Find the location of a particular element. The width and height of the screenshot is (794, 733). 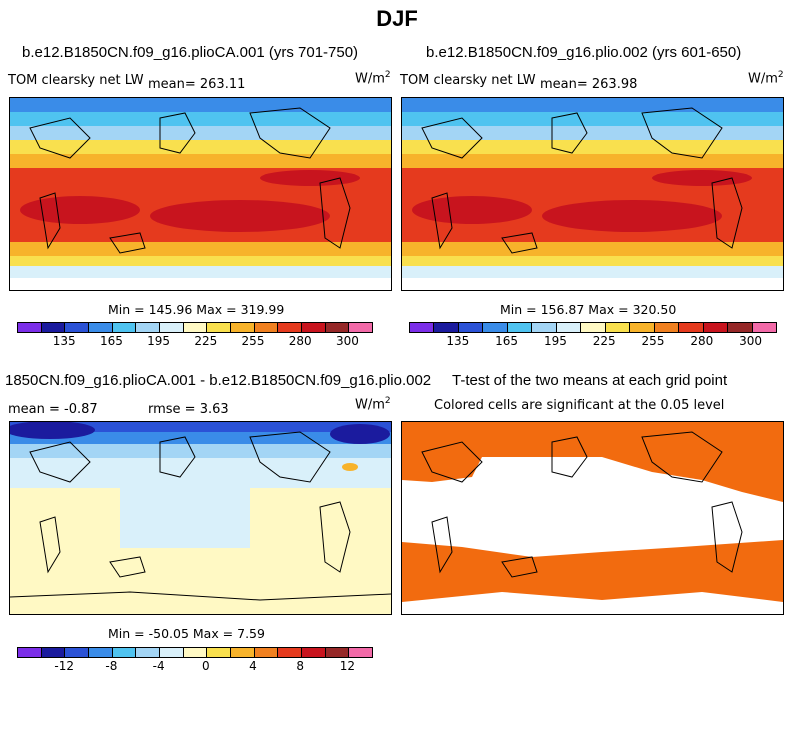

colorbar-tick-label: 0 is located at coordinates (205, 666).